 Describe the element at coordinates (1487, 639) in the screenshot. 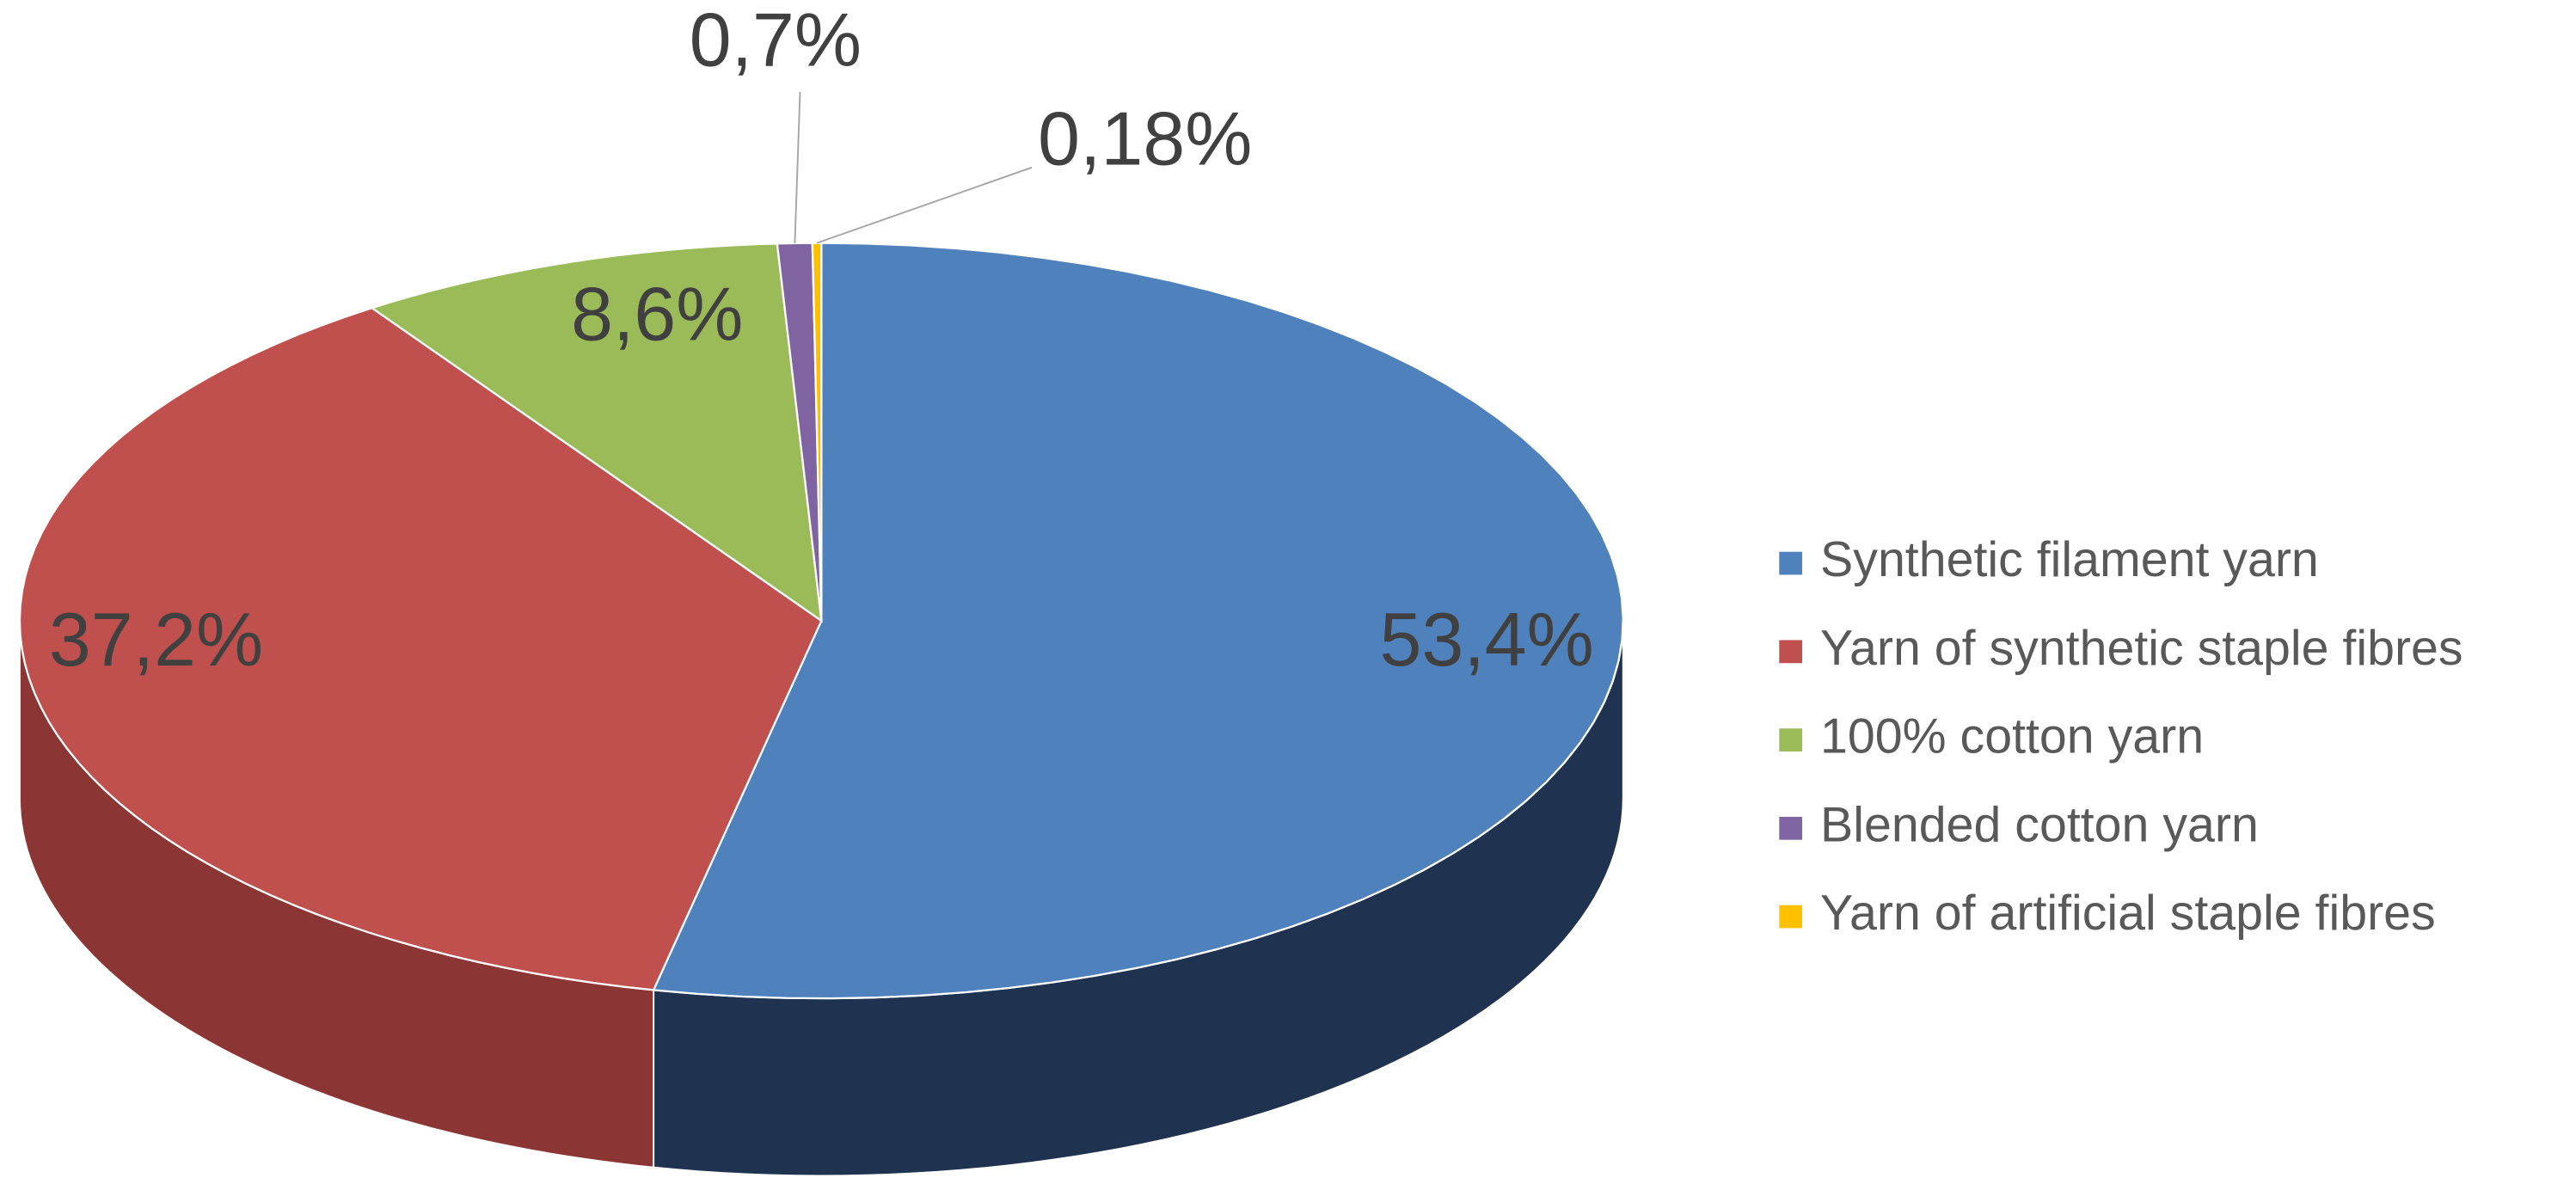

I see `data-label: 53,4%` at that location.